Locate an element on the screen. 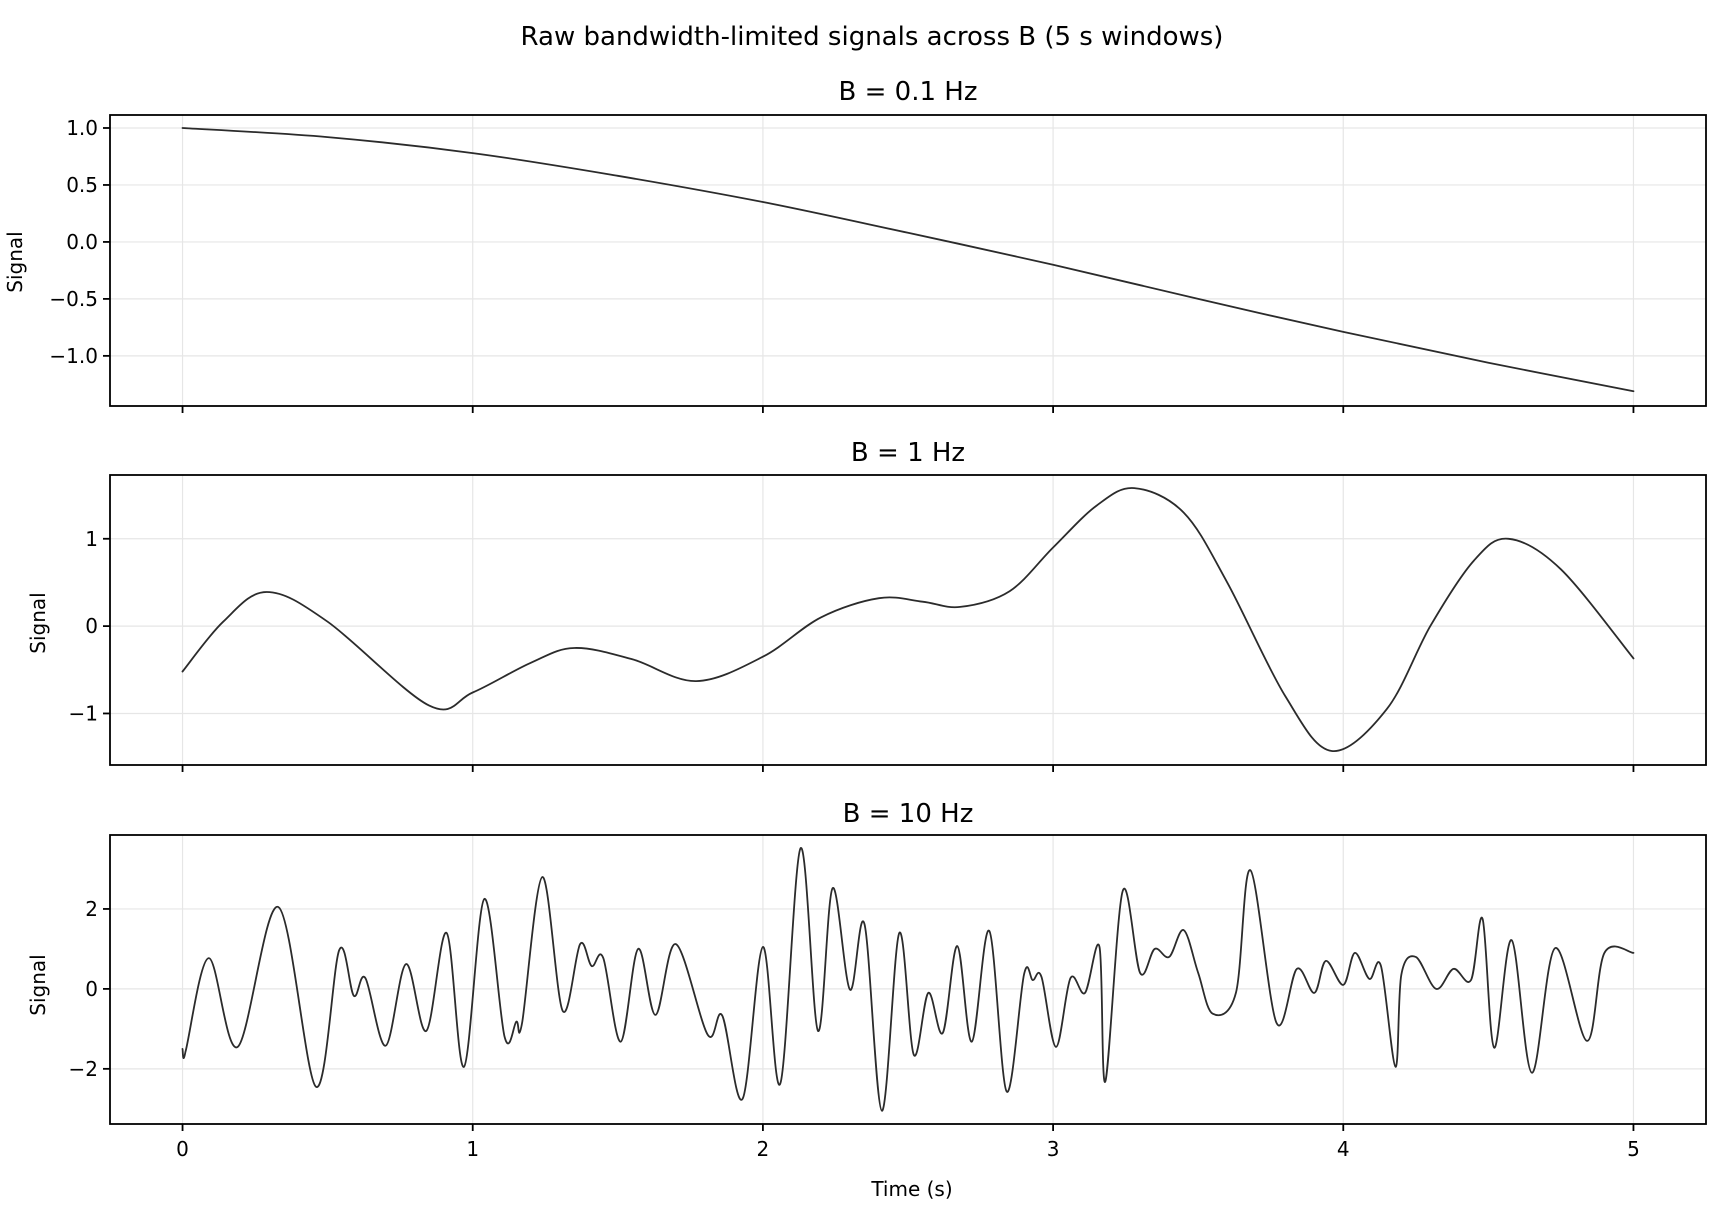 The image size is (1732, 1224). subplot-title: B = 10 Hz is located at coordinates (908, 814).